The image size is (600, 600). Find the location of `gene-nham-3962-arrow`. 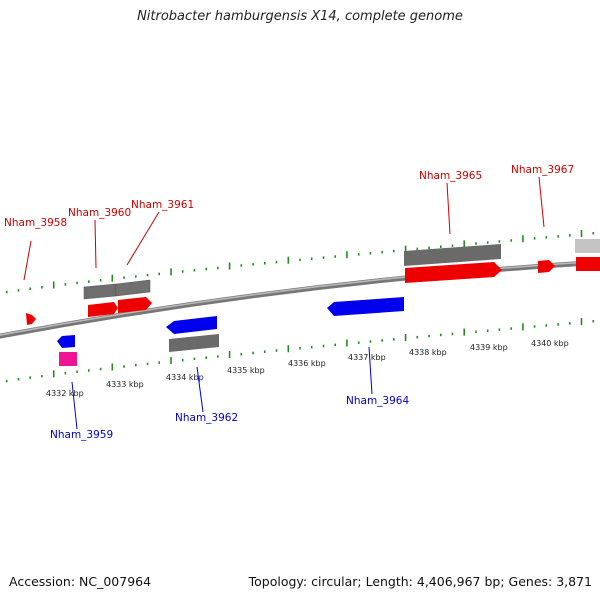

gene-nham-3962-arrow is located at coordinates (191, 325).